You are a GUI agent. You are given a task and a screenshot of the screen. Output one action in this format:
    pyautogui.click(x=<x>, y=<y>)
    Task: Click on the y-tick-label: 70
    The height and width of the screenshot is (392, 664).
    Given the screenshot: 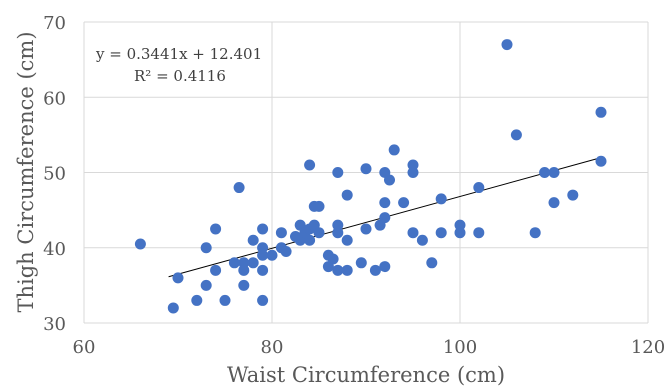 What is the action you would take?
    pyautogui.click(x=54, y=23)
    